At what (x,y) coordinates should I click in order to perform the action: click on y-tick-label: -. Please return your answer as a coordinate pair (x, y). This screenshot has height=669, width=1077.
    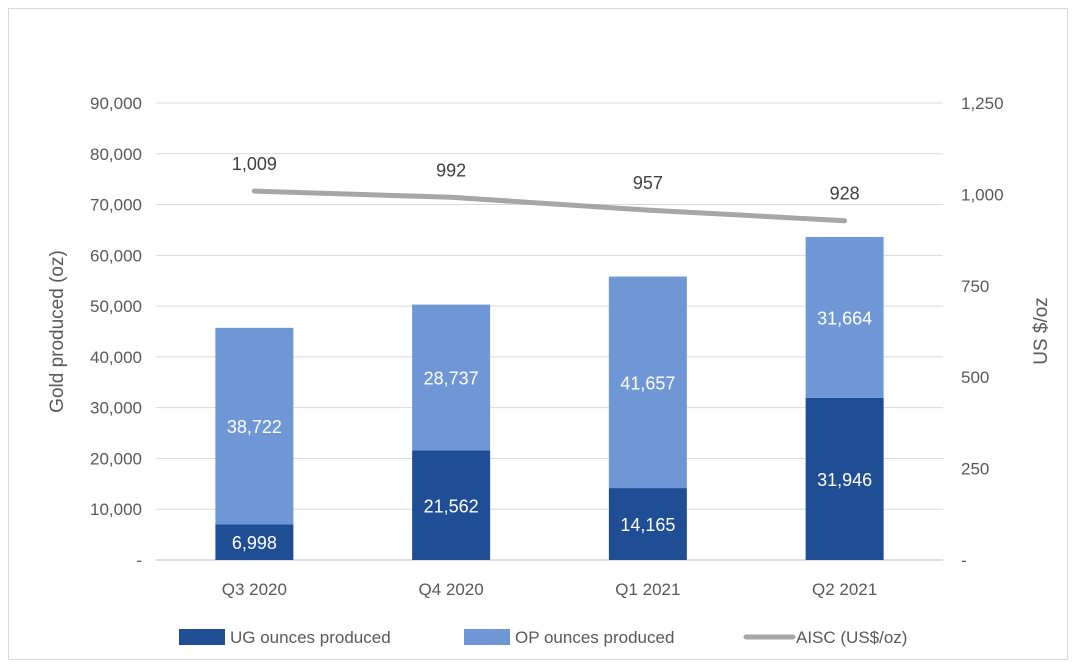
    Looking at the image, I should click on (139, 560).